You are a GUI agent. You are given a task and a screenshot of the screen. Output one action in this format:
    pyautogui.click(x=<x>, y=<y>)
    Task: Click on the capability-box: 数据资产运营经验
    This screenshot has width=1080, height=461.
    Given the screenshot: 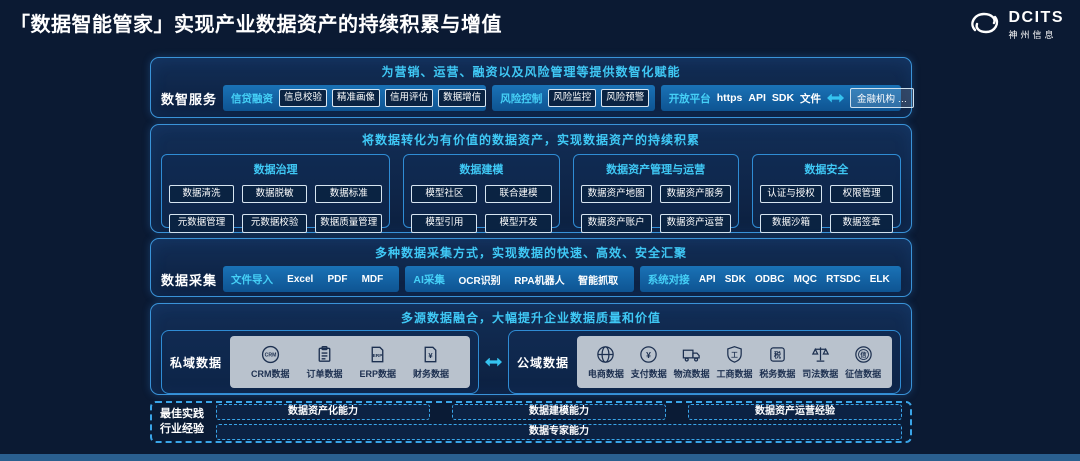 What is the action you would take?
    pyautogui.click(x=795, y=412)
    